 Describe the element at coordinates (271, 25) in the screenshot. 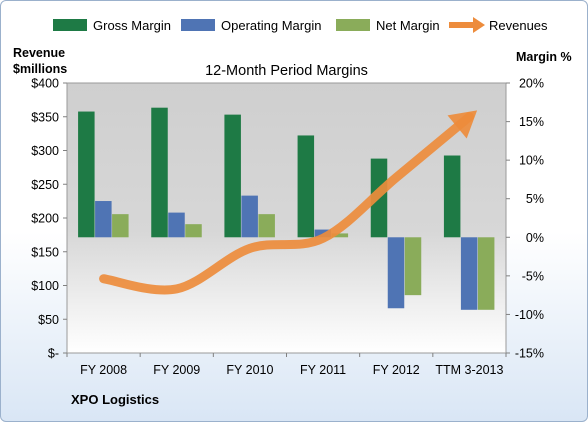

I see `legend-label: Operating Margin` at that location.